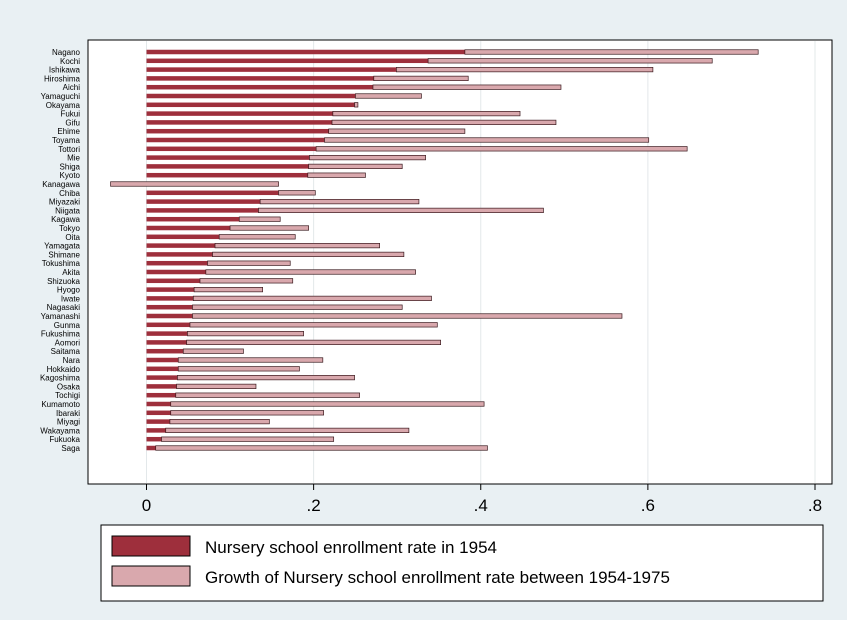 This screenshot has height=620, width=847. I want to click on category-label: Yamanashi, so click(61, 316).